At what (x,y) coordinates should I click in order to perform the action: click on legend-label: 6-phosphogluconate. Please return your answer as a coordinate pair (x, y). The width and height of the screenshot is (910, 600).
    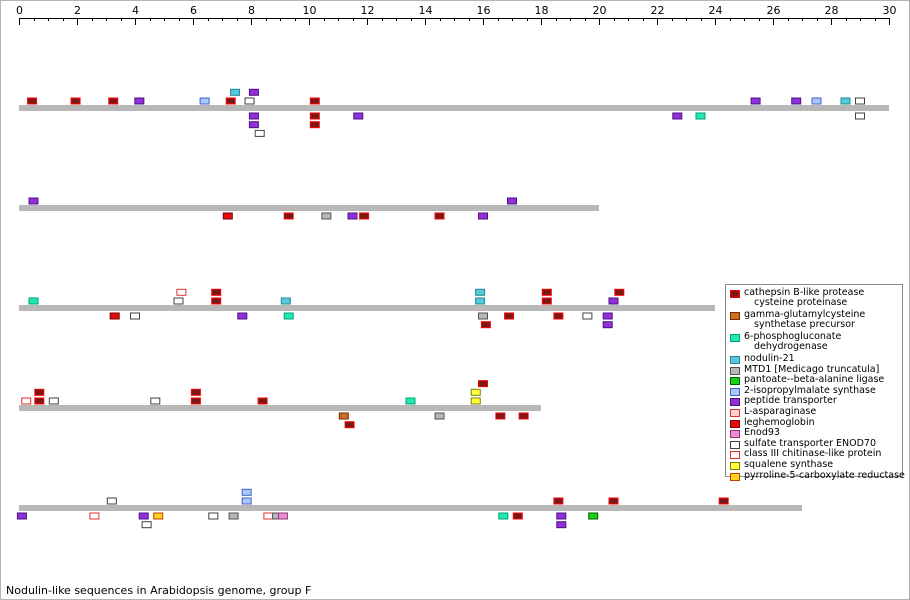
    Looking at the image, I should click on (793, 336).